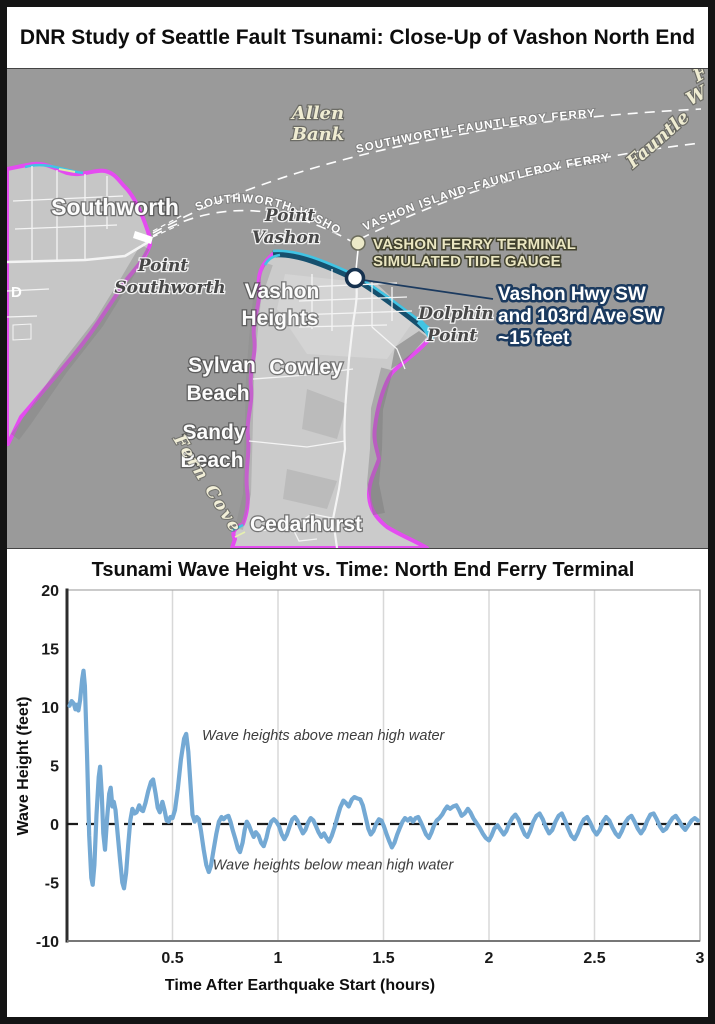 This screenshot has height=1024, width=715. What do you see at coordinates (580, 316) in the screenshot?
I see `callout-line-2: and 103rd Ave SW` at bounding box center [580, 316].